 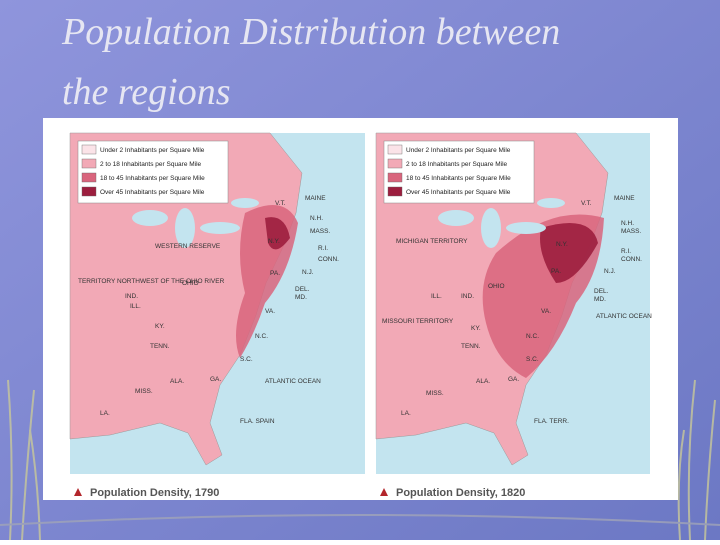 I want to click on map-label: WESTERN RESERVE, so click(x=188, y=246).